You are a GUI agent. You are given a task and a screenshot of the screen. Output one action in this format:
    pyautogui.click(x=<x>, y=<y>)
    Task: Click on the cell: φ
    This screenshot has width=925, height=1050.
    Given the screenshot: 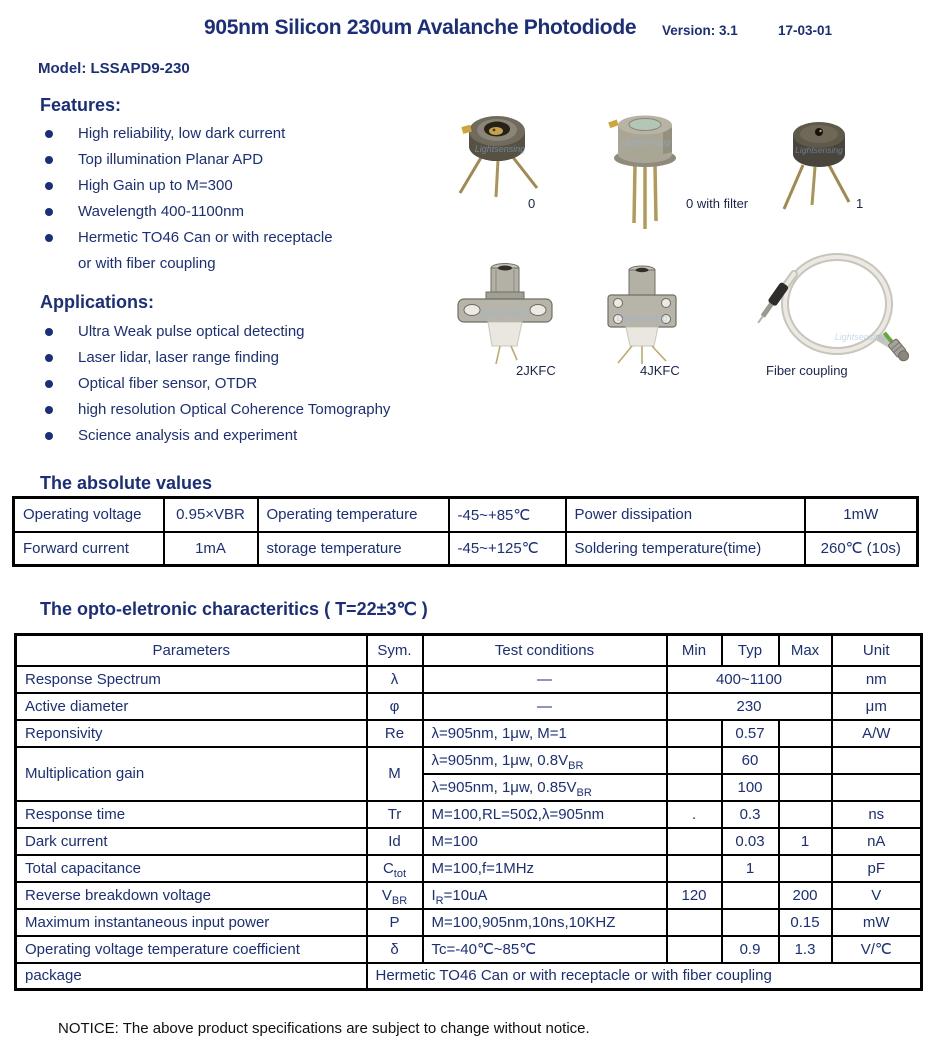 What is the action you would take?
    pyautogui.click(x=394, y=706)
    